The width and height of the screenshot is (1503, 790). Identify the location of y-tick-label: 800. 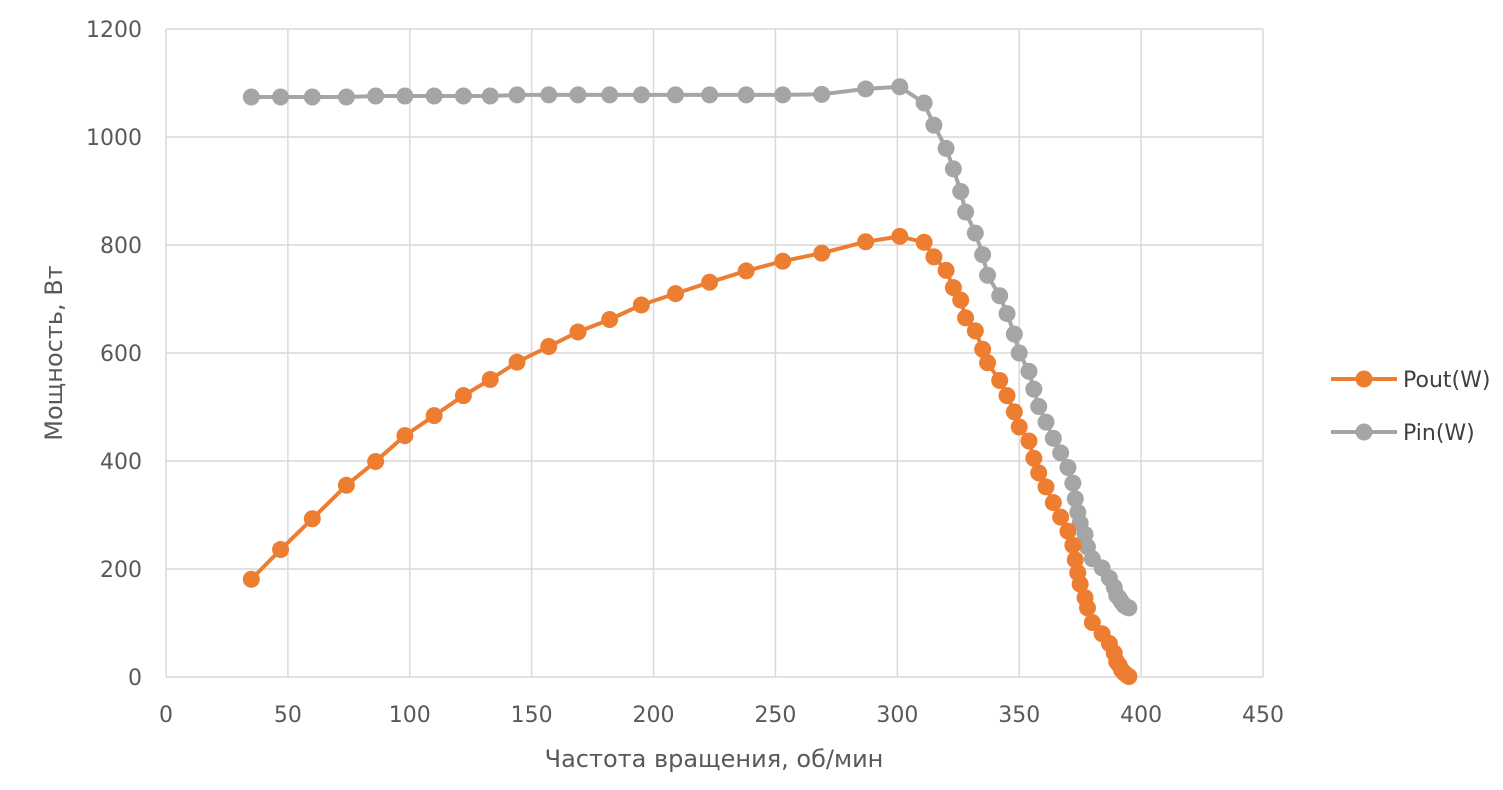
(121, 246).